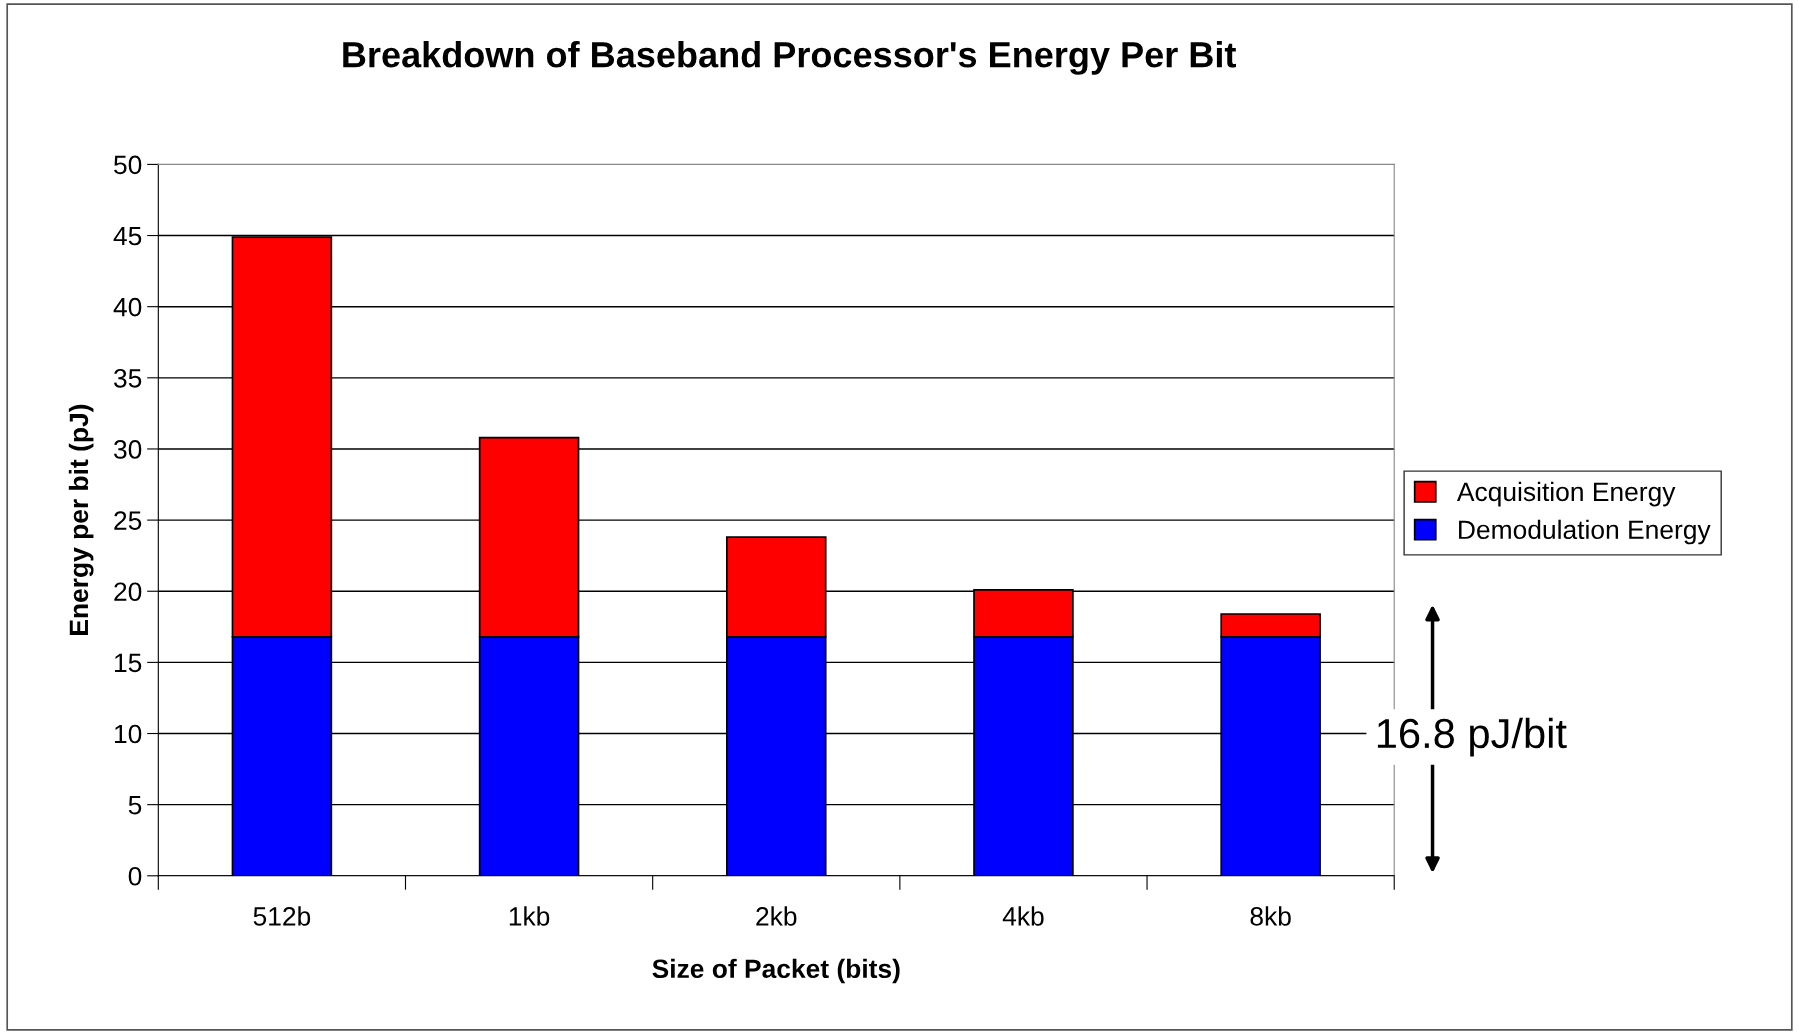  I want to click on x-tick-label: 512b, so click(282, 916).